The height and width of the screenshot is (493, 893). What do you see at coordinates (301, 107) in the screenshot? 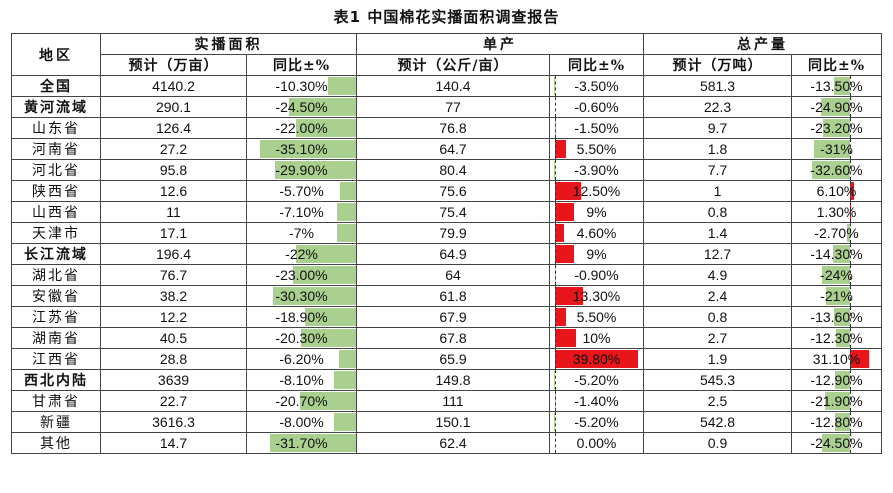
I see `area-yoy-cell: -24.50%` at bounding box center [301, 107].